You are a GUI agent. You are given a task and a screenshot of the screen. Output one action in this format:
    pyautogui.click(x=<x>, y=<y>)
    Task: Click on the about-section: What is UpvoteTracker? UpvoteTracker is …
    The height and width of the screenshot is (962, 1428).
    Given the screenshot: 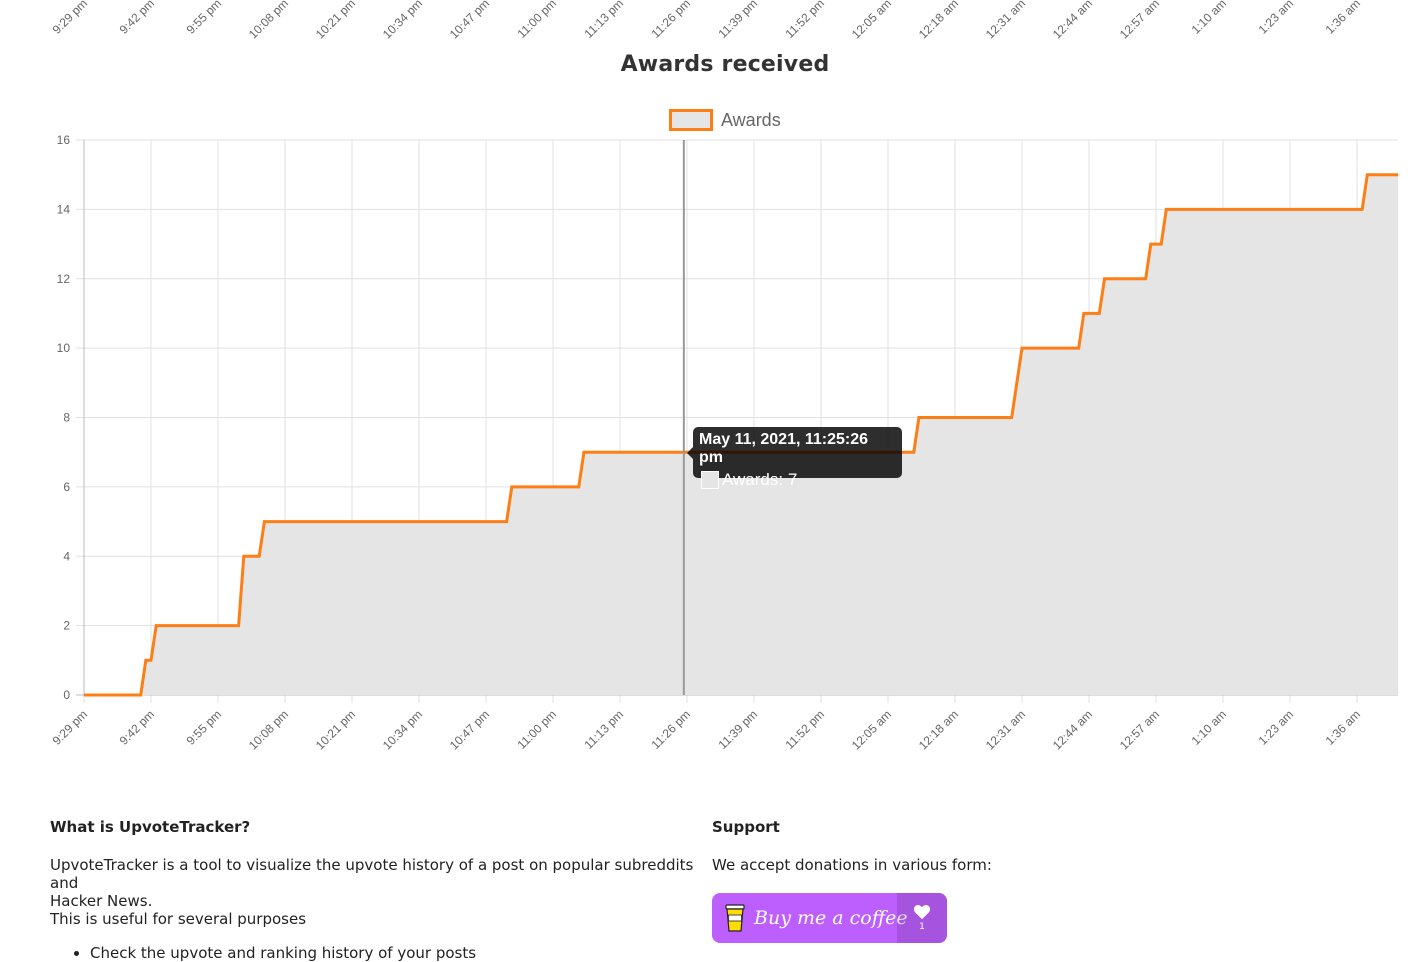 What is the action you would take?
    pyautogui.click(x=380, y=890)
    